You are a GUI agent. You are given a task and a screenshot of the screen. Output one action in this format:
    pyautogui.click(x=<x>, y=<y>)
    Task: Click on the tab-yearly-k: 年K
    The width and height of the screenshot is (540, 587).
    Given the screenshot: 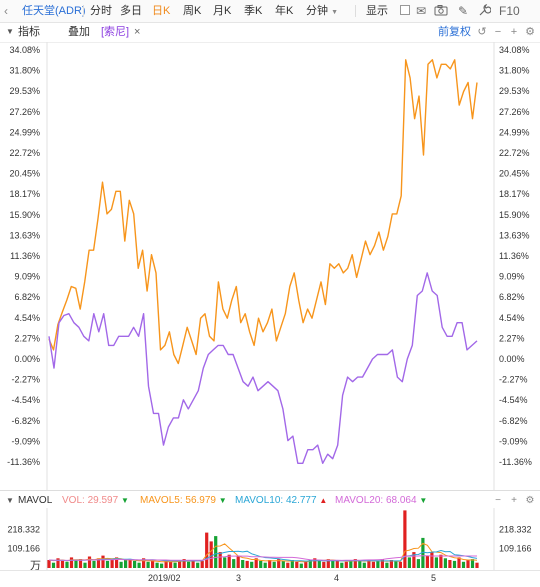 What is the action you would take?
    pyautogui.click(x=284, y=11)
    